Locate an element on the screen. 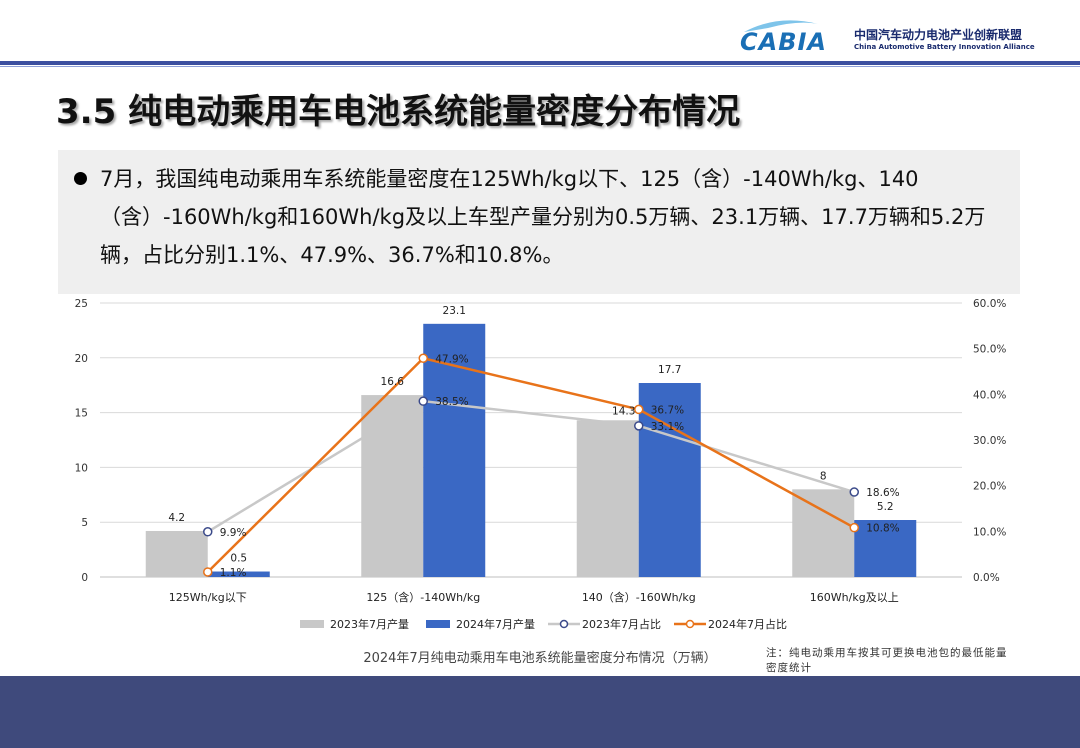 Image resolution: width=1080 pixels, height=748 pixels. line-value-label: 18.6% is located at coordinates (882, 493).